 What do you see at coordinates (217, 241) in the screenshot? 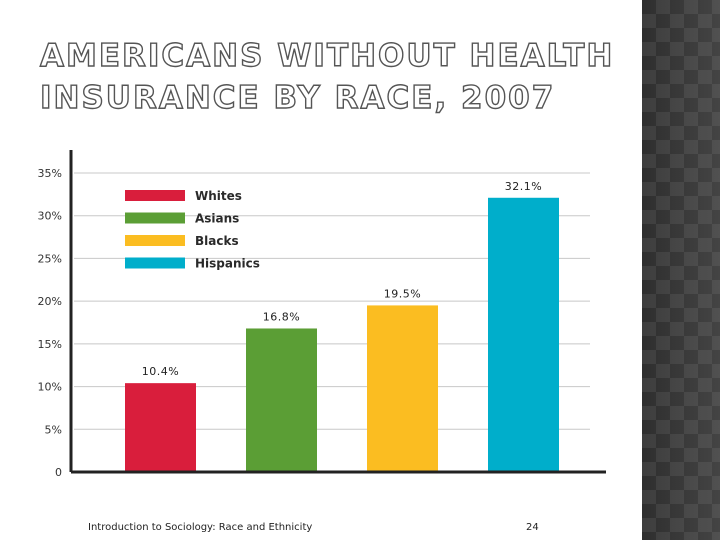
I see `legend-label-blacks: Blacks` at bounding box center [217, 241].